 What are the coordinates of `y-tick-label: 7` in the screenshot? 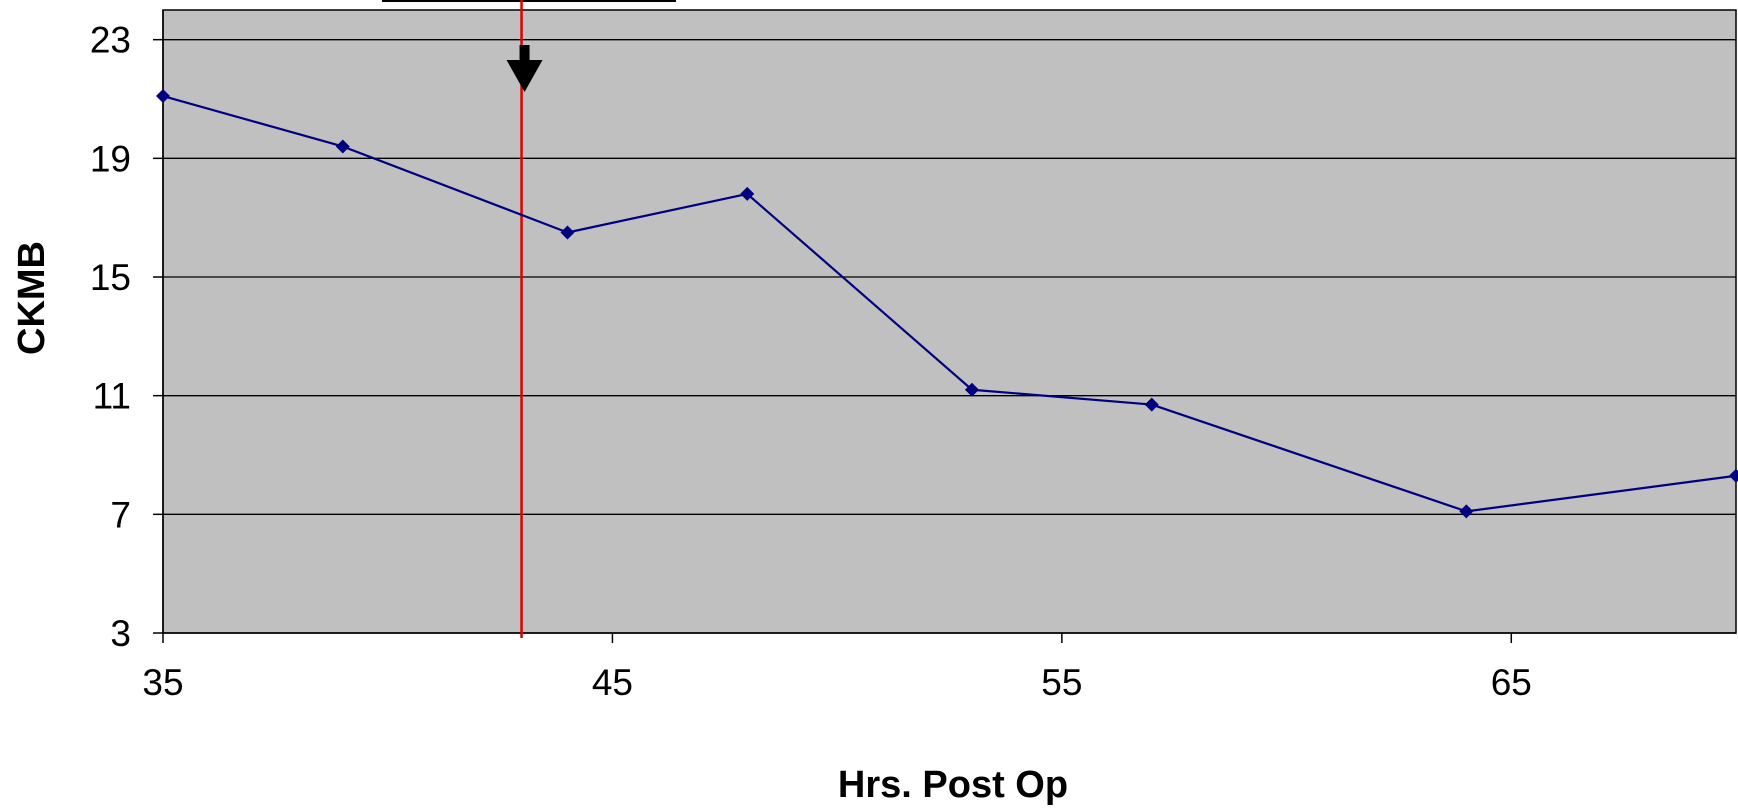 It's located at (120, 514).